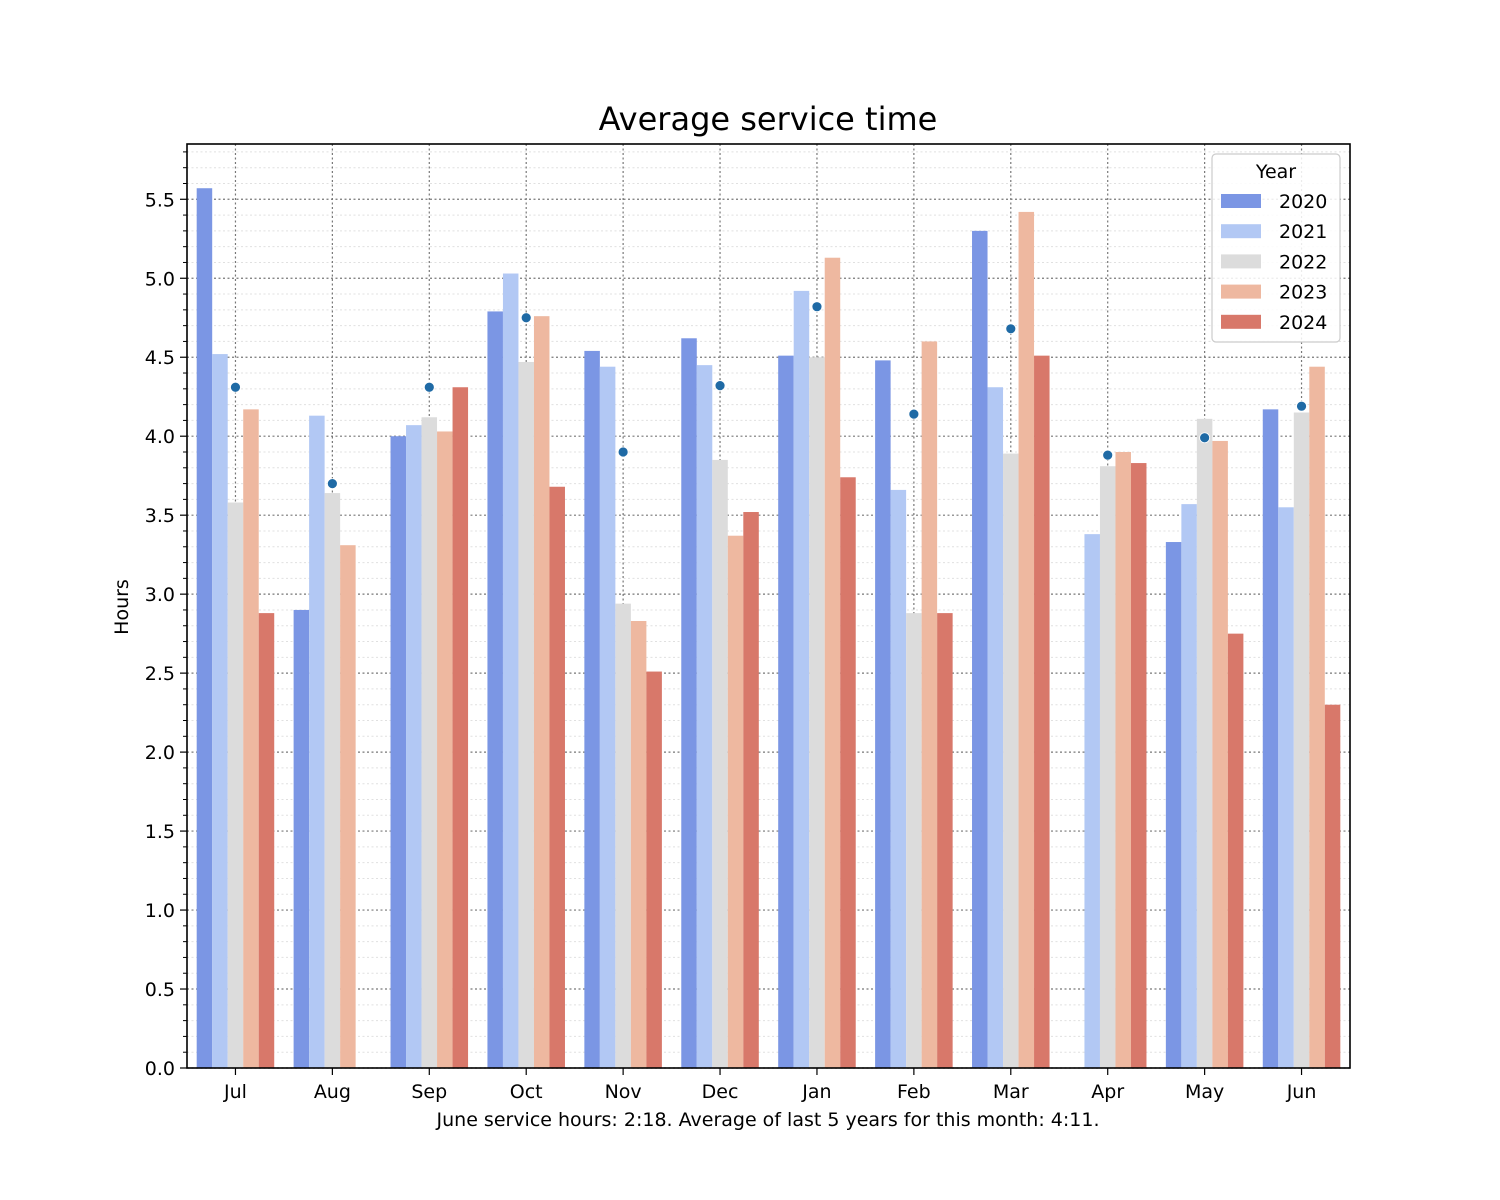  I want to click on x-tick-label: Jul, so click(235, 1092).